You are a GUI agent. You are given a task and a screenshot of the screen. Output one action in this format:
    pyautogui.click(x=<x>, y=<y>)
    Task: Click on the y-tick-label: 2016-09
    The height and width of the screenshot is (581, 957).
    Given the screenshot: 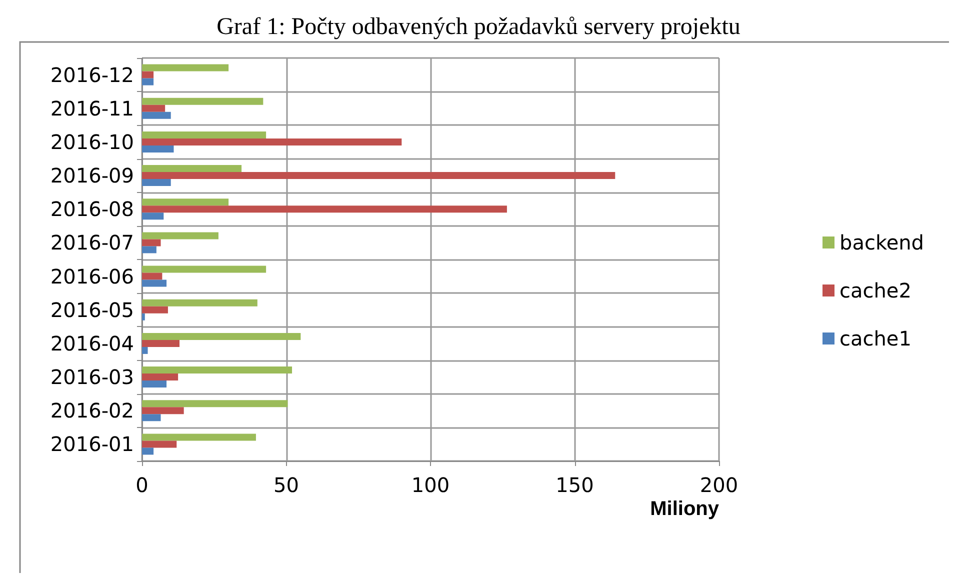 What is the action you would take?
    pyautogui.click(x=92, y=176)
    